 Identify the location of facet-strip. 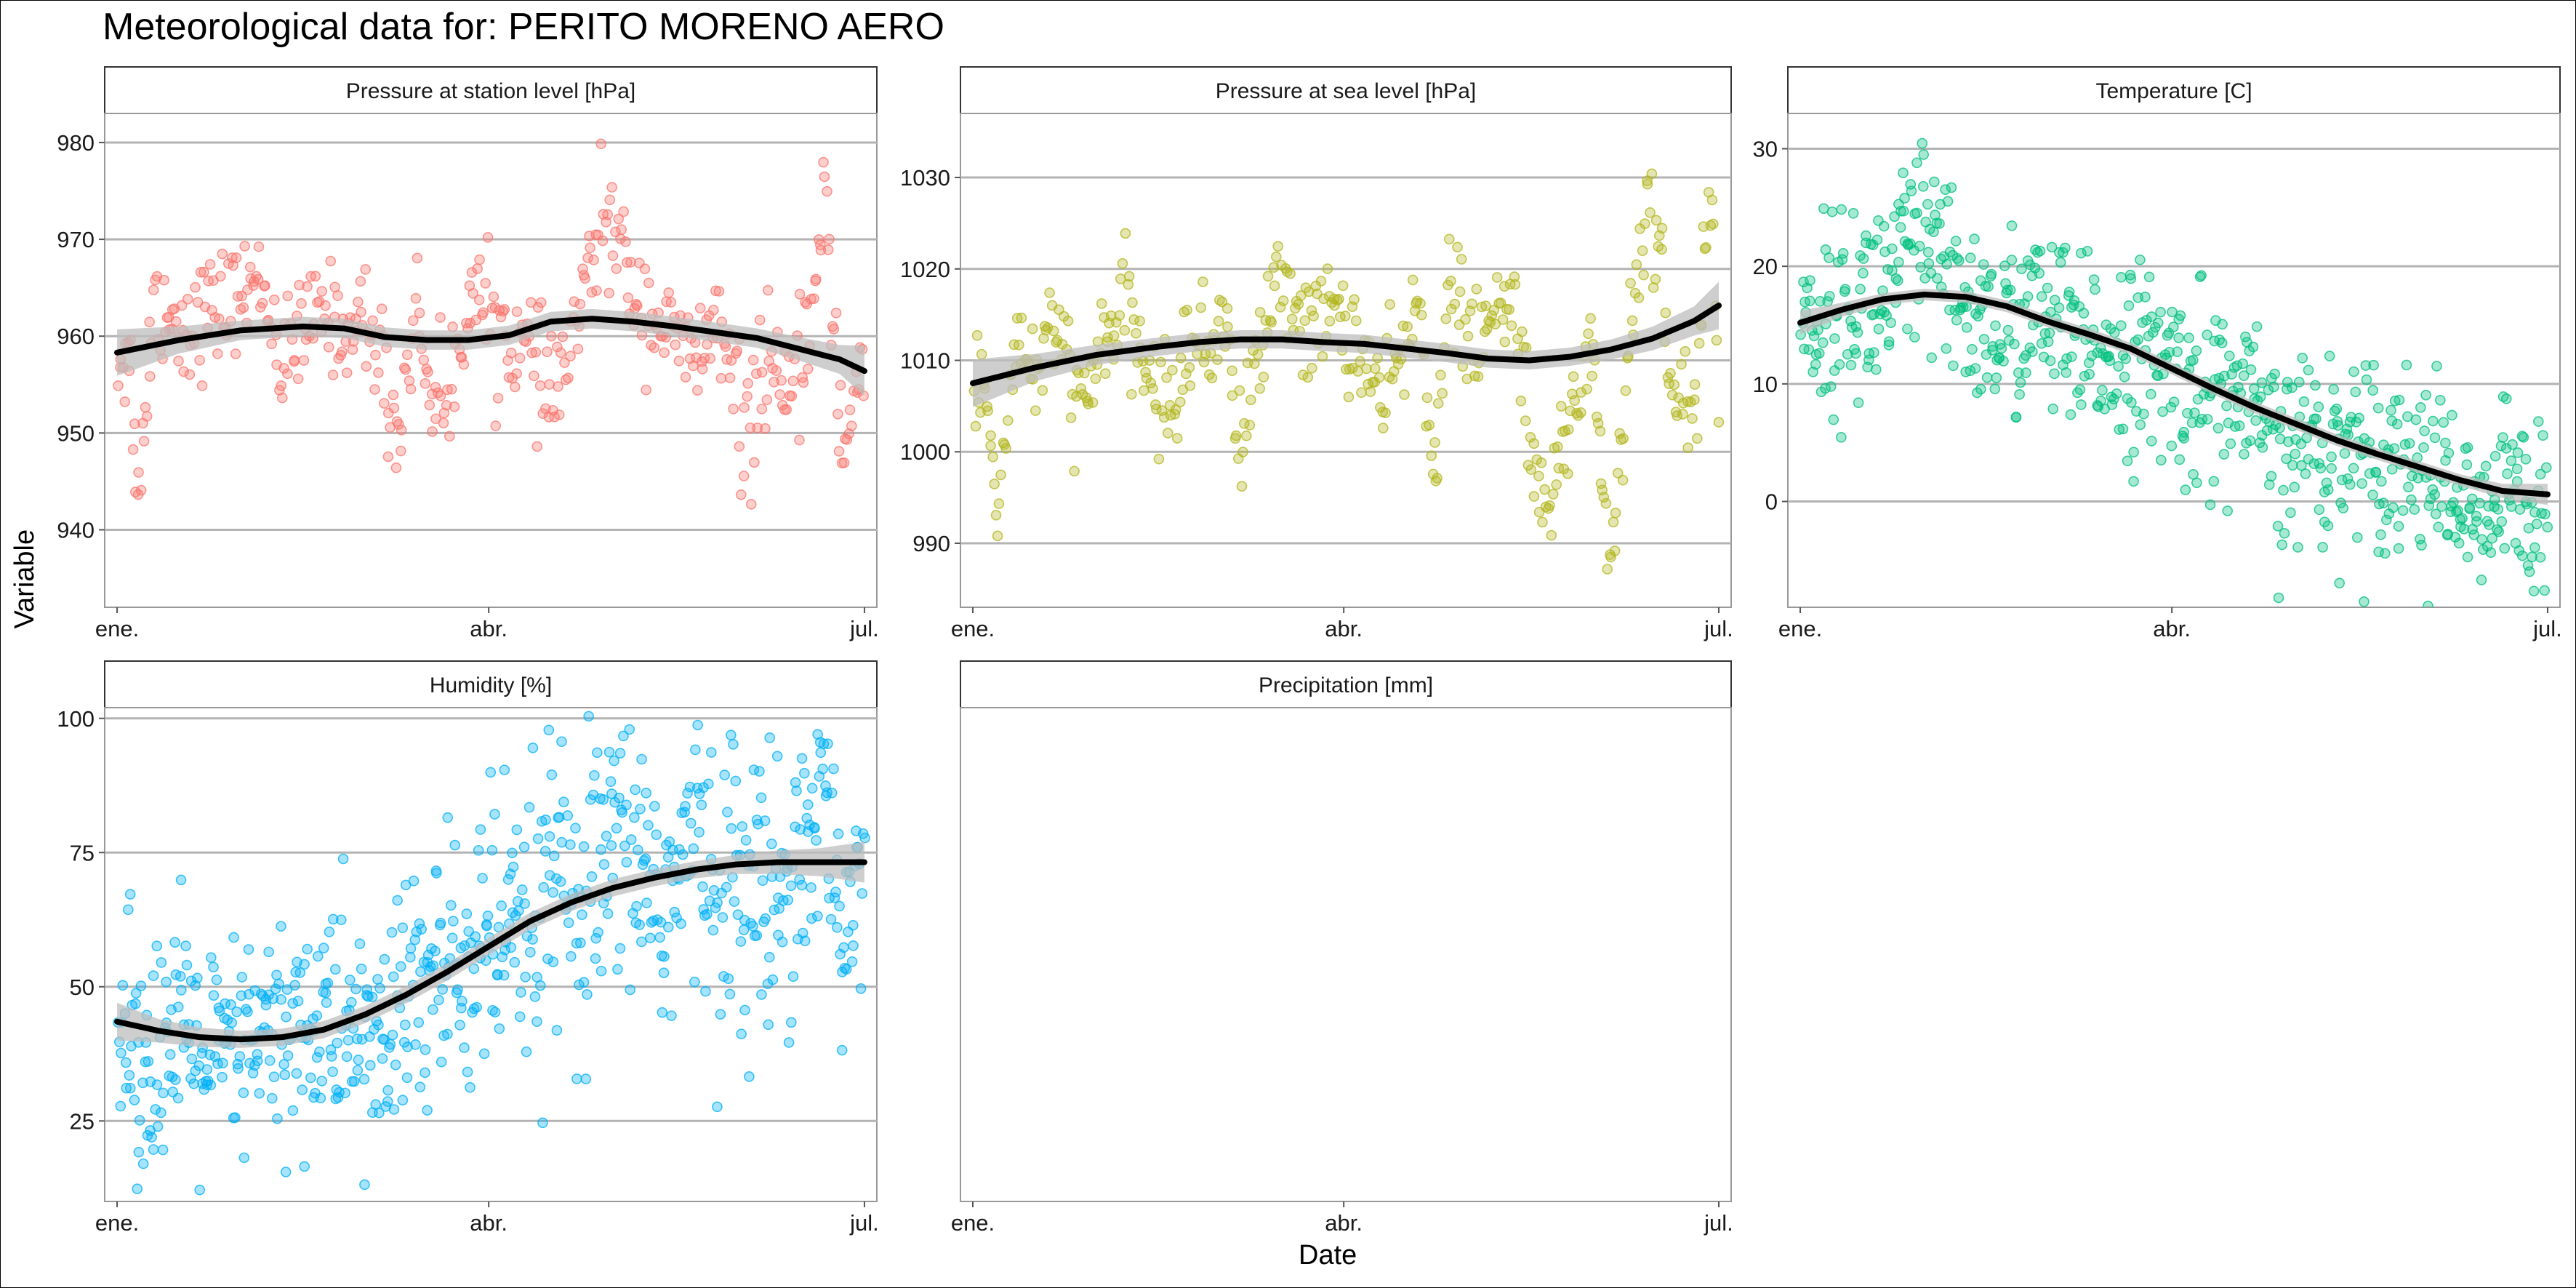
(1346, 90).